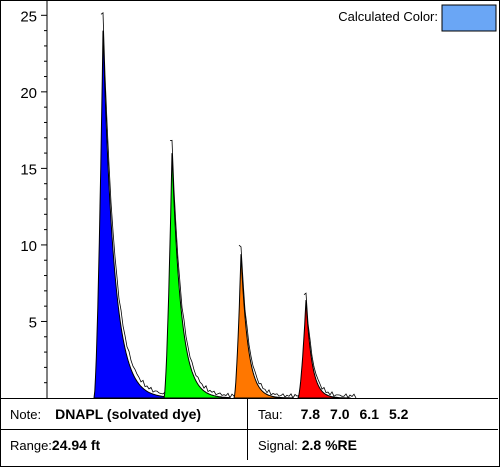  What do you see at coordinates (278, 445) in the screenshot?
I see `signal-label: Signal:` at bounding box center [278, 445].